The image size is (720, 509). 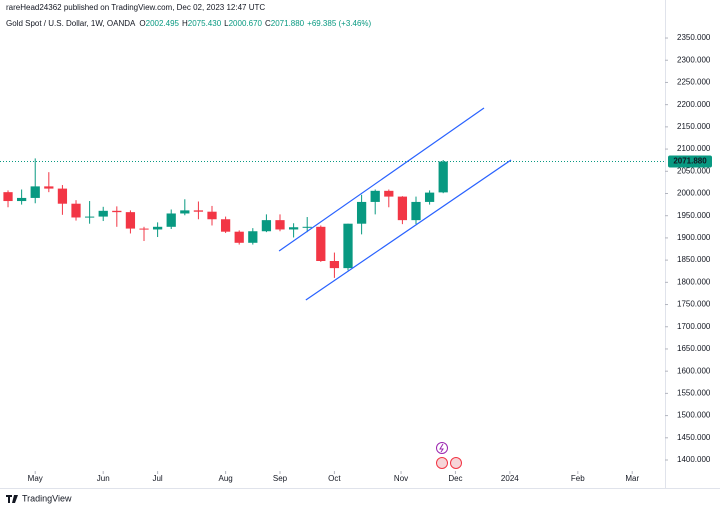 What do you see at coordinates (205, 23) in the screenshot?
I see `legend-value: 2075.430` at bounding box center [205, 23].